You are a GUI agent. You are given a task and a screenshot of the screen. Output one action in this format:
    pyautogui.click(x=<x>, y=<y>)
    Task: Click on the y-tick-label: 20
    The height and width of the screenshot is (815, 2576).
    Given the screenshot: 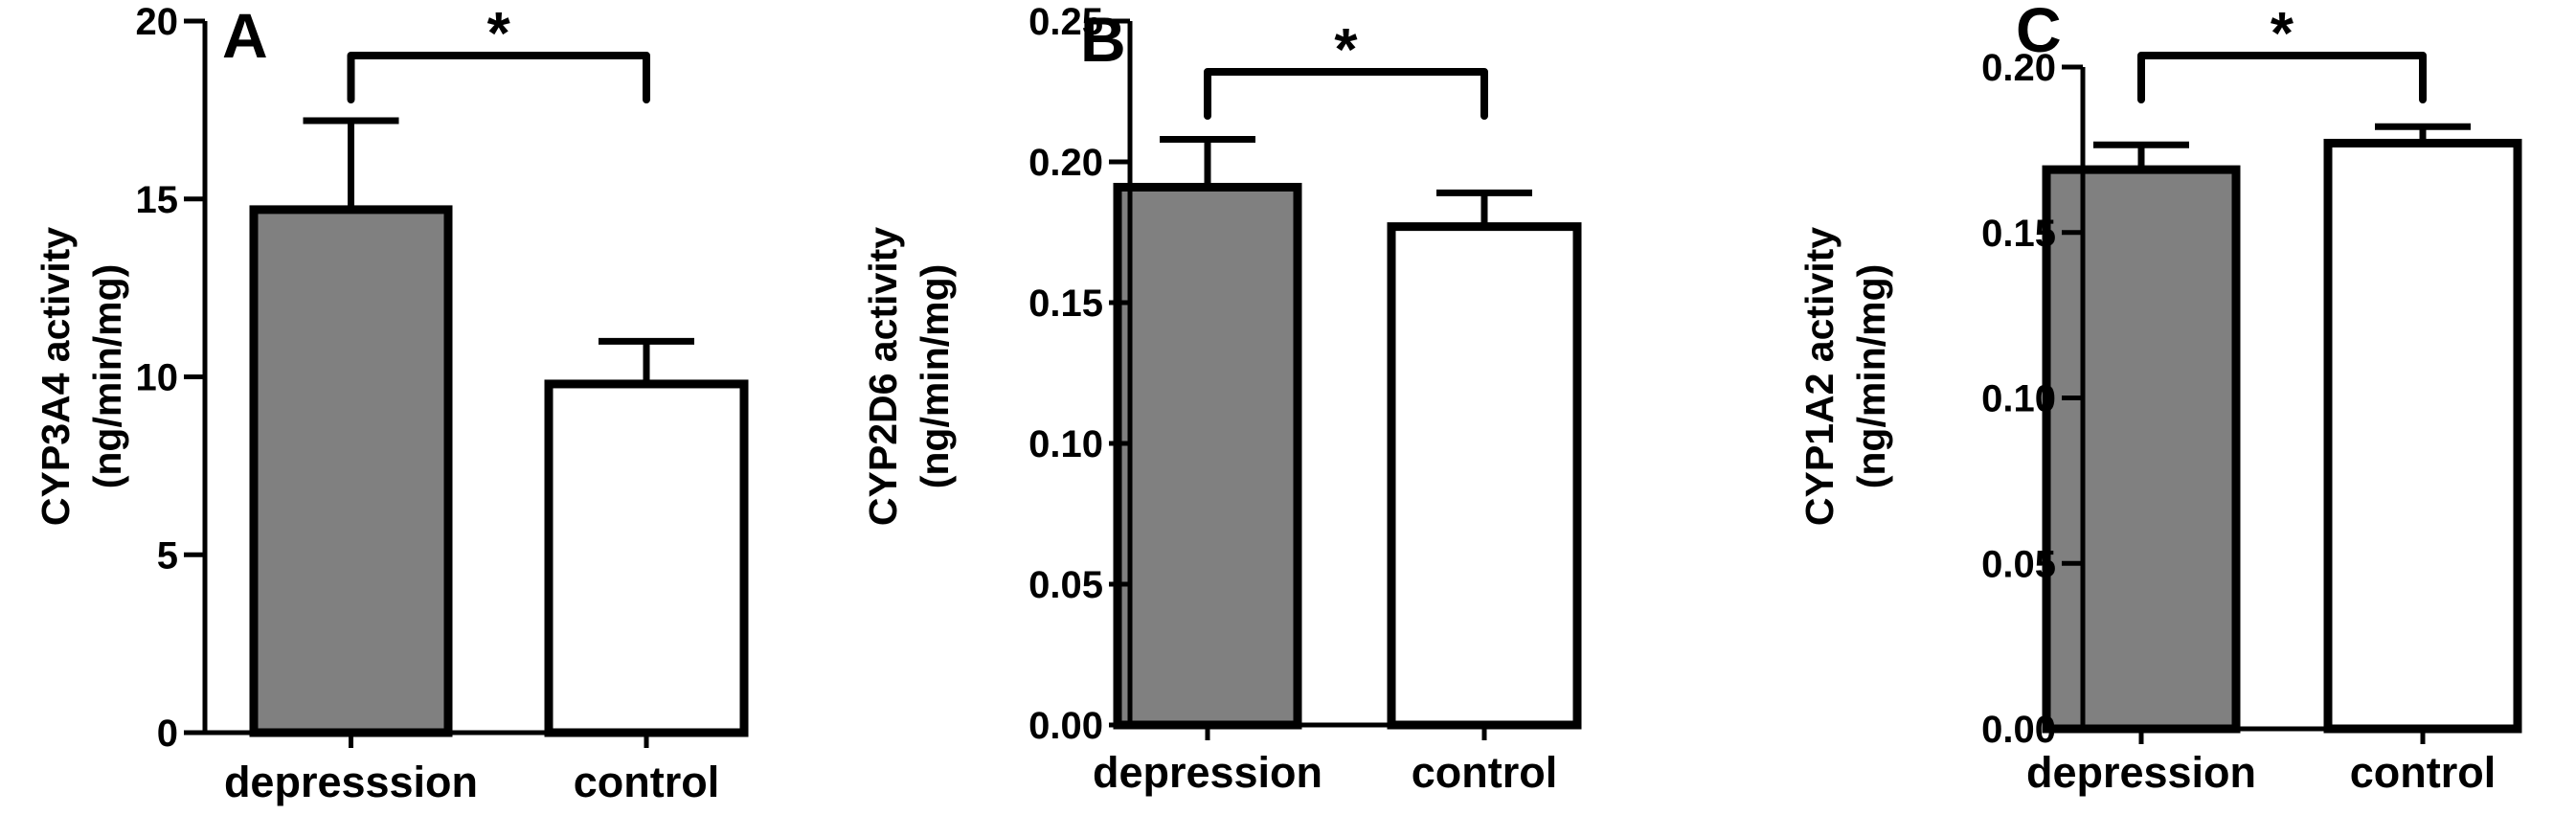 What is the action you would take?
    pyautogui.click(x=157, y=22)
    